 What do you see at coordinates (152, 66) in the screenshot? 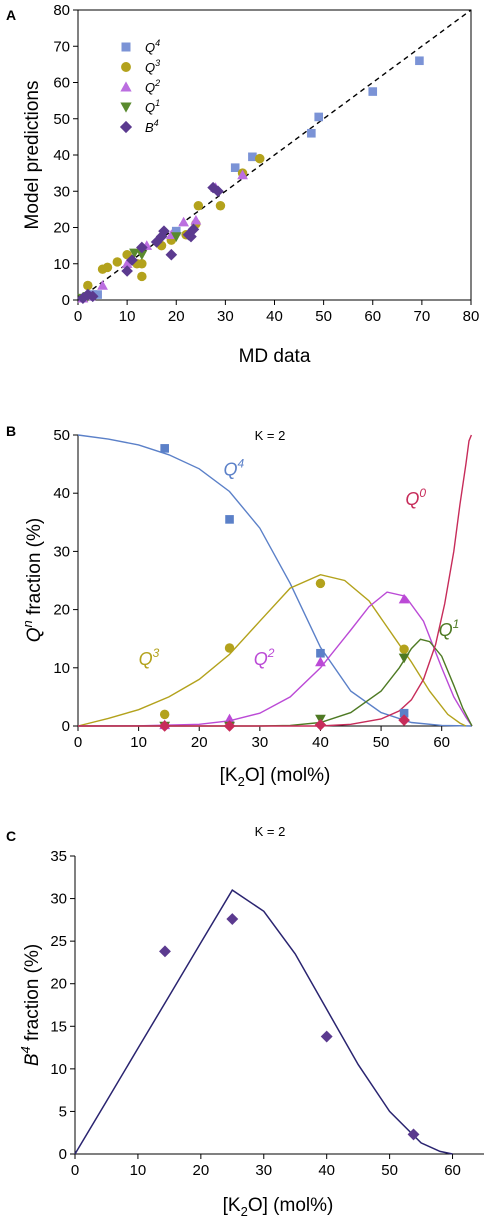
I see `panel-a-legend-label-q3: Q3` at bounding box center [152, 66].